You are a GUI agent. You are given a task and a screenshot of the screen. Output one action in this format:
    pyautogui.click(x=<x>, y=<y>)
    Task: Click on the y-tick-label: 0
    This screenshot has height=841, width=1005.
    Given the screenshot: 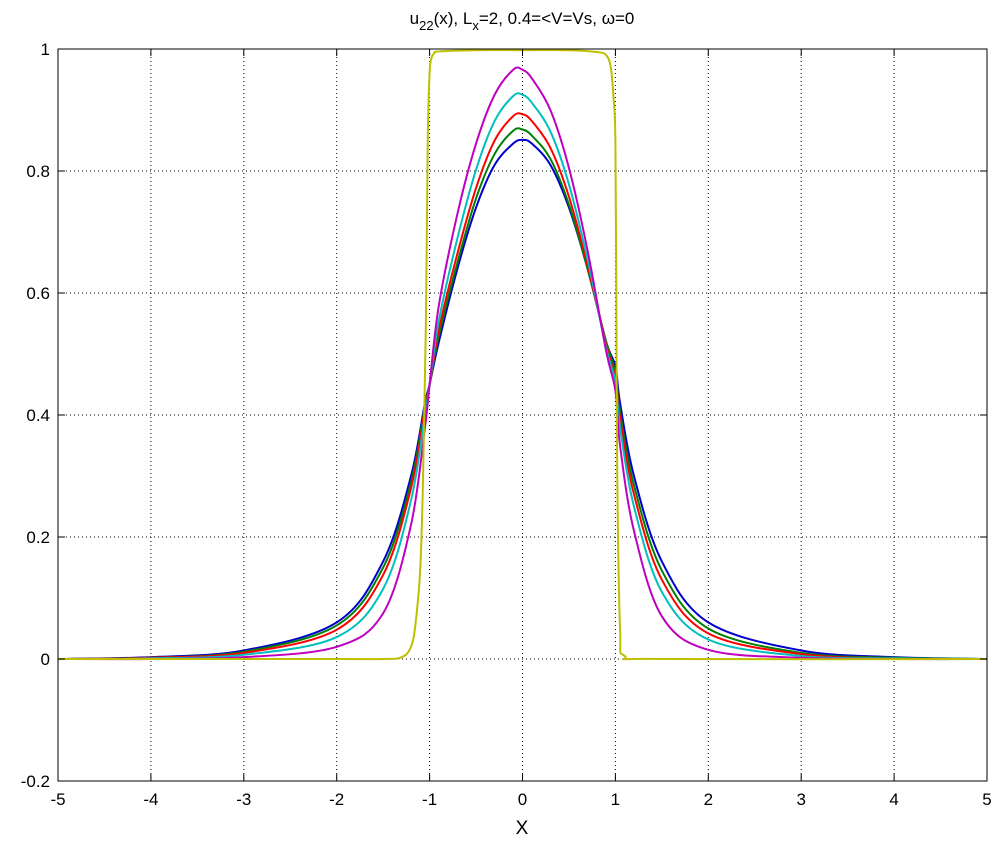 What is the action you would take?
    pyautogui.click(x=45, y=659)
    